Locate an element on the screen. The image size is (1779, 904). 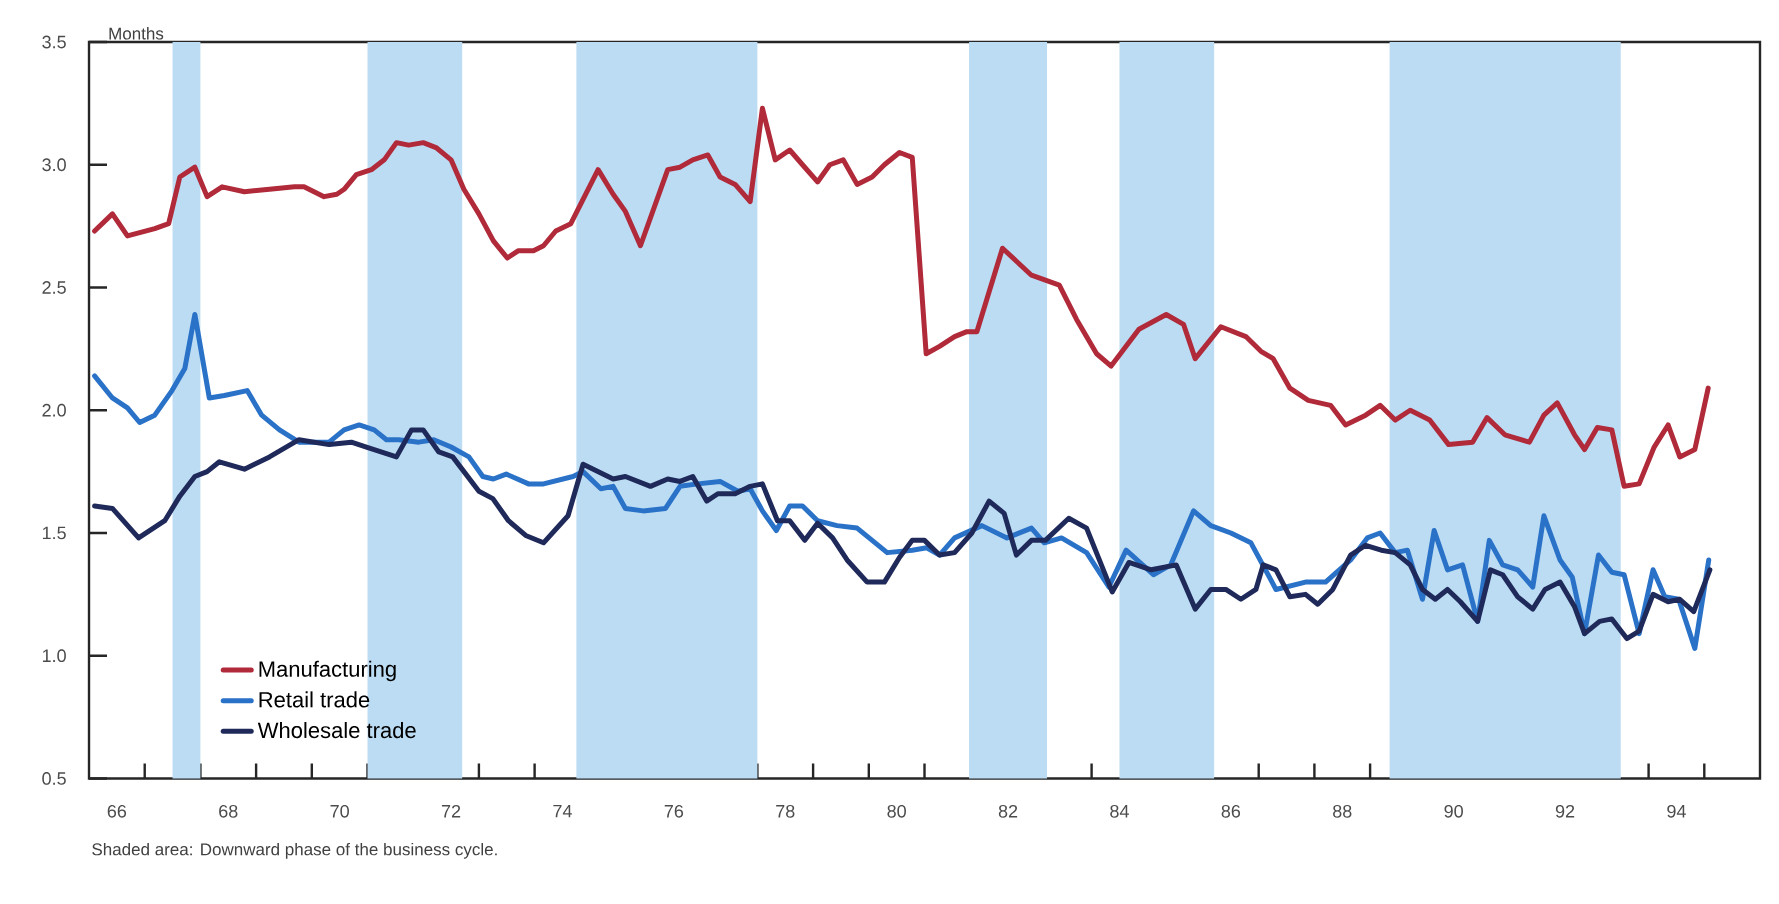
x-tick-label: 92 is located at coordinates (1565, 811).